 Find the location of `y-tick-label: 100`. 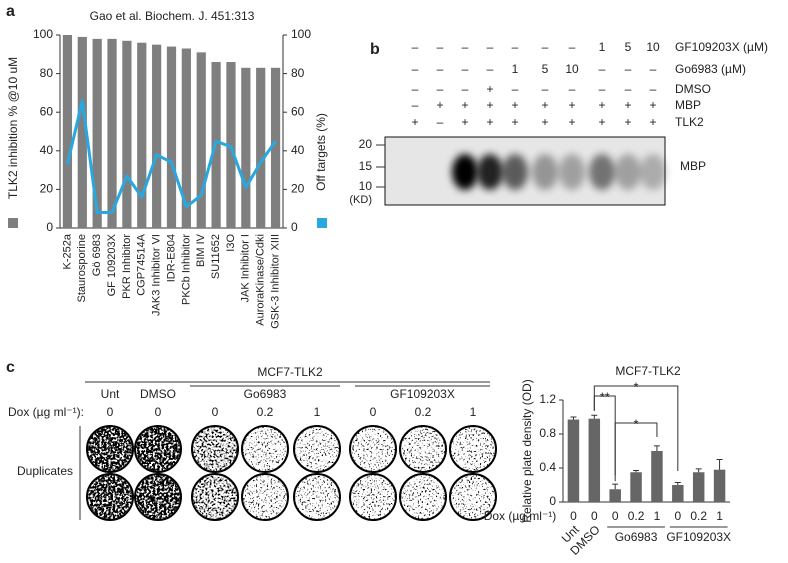

y-tick-label: 100 is located at coordinates (43, 34).